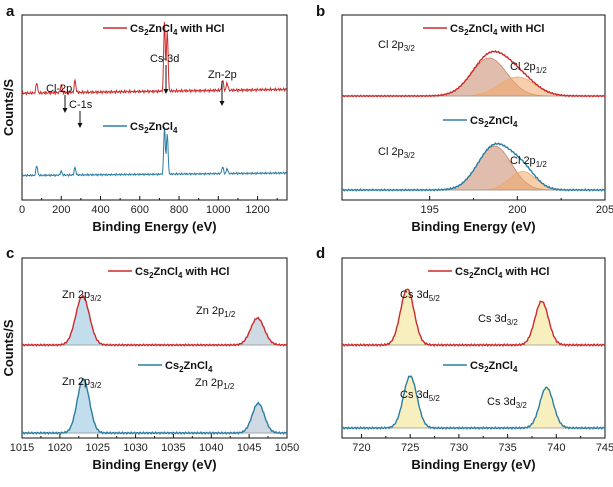 The width and height of the screenshot is (613, 487). What do you see at coordinates (179, 210) in the screenshot?
I see `x-tick-label: 800` at bounding box center [179, 210].